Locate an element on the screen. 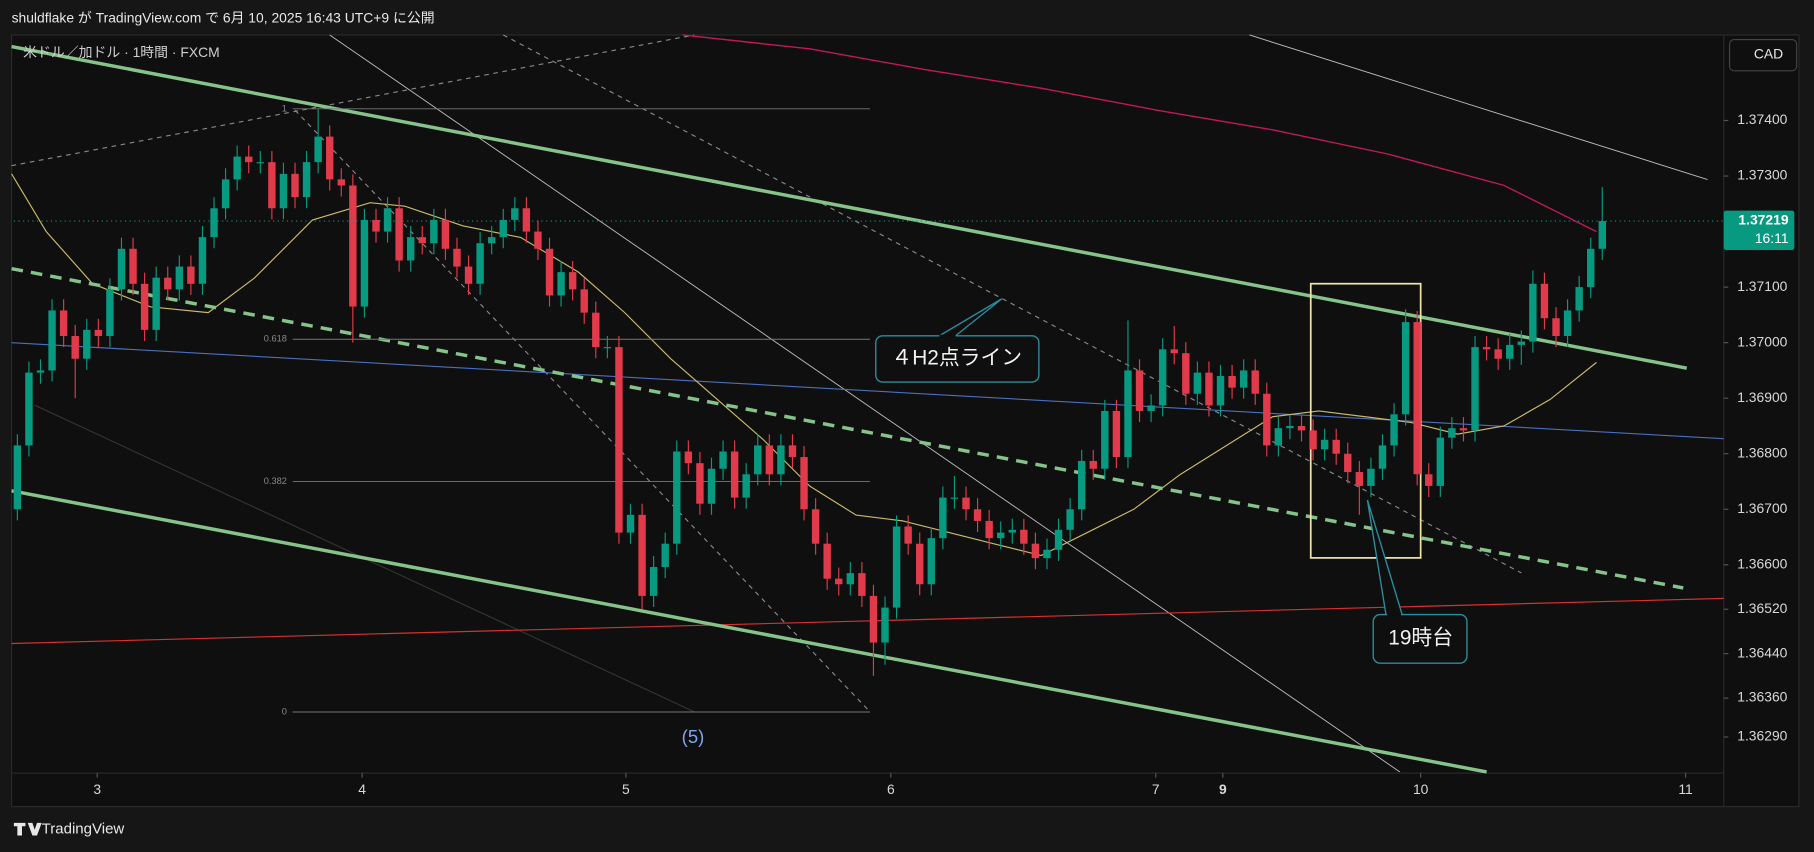  y-tick-label: 1.37300 is located at coordinates (1762, 175).